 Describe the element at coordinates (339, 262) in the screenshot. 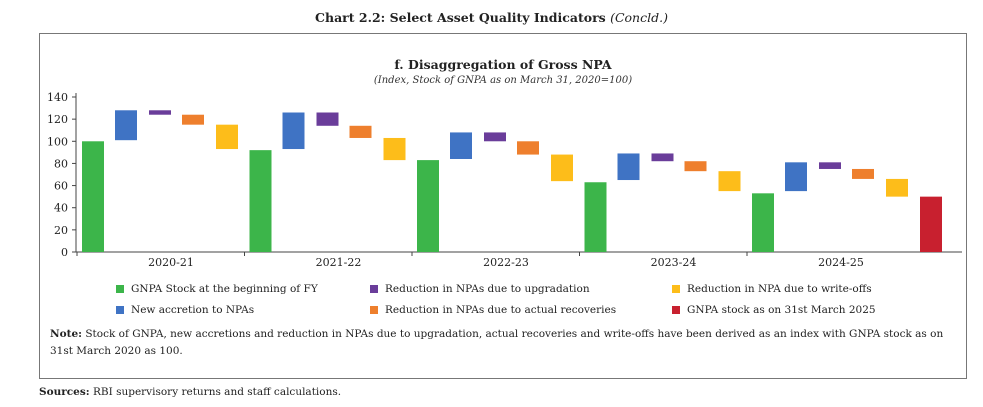

I see `x-category-label: 2021-22` at that location.